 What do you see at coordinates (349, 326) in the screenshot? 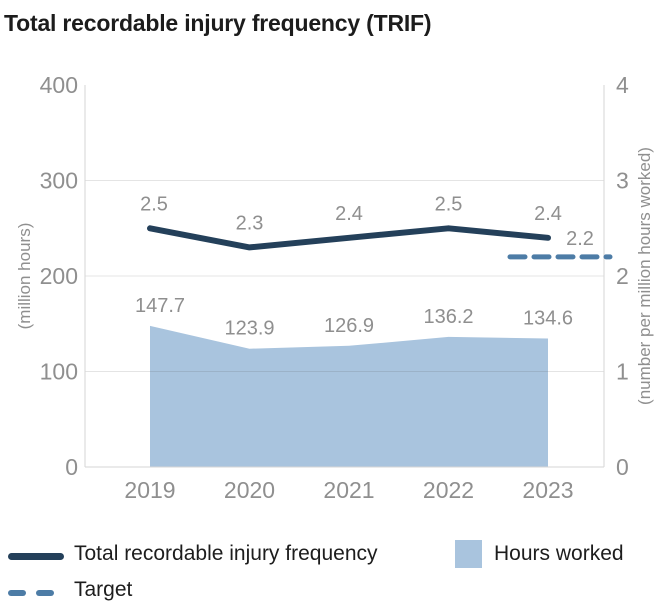
I see `svg-text: 126.9` at bounding box center [349, 326].